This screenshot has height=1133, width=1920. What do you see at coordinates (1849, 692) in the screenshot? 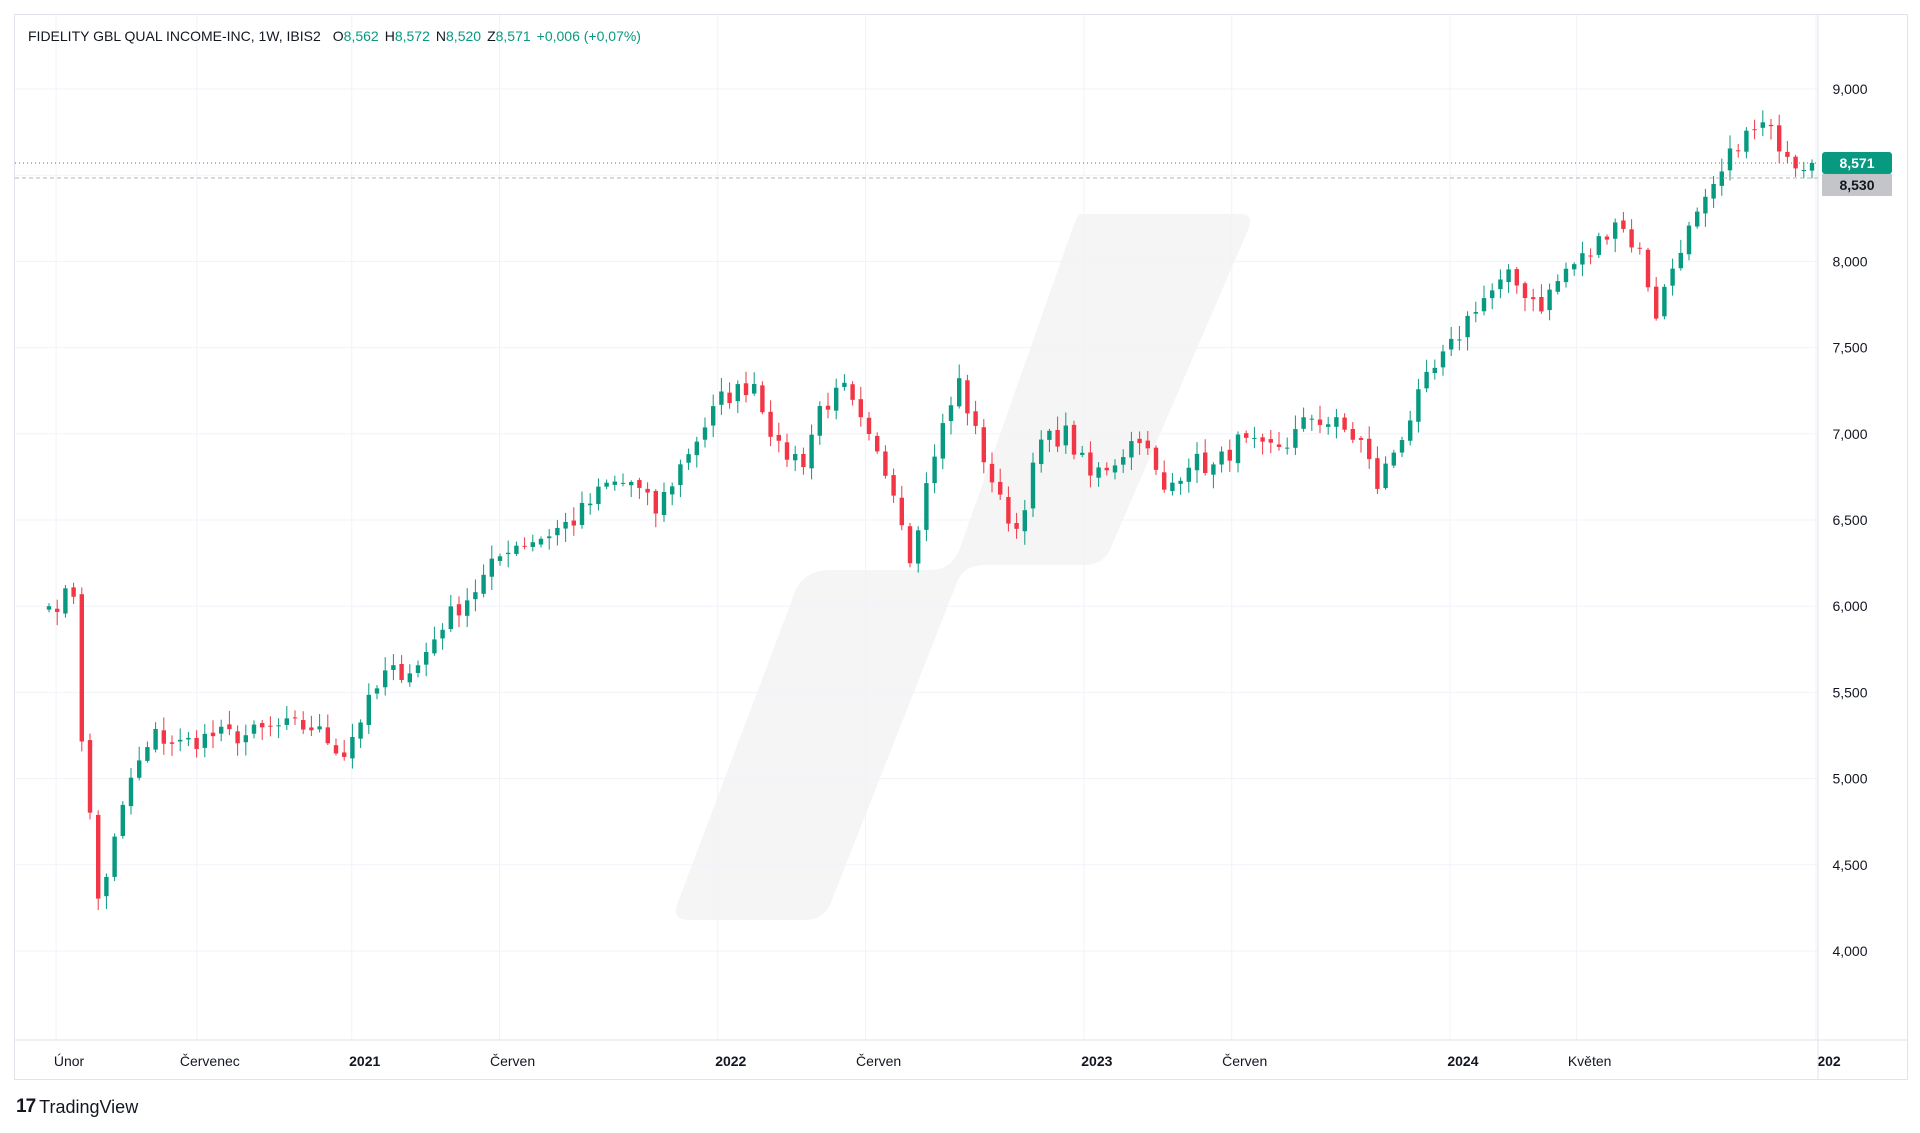
I see `y-tick-label: 5,500` at bounding box center [1849, 692].